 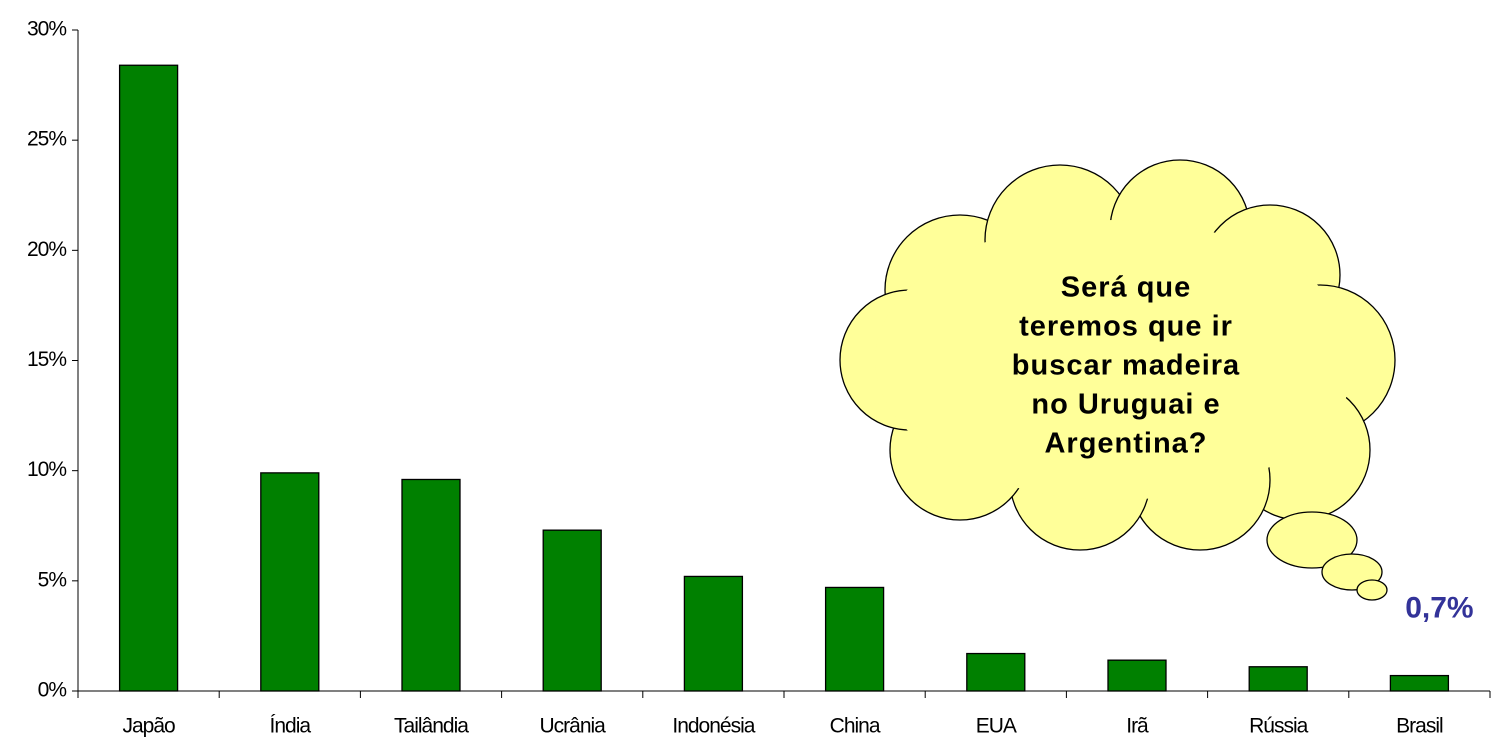 What do you see at coordinates (46, 29) in the screenshot?
I see `y-tick-label: 30%` at bounding box center [46, 29].